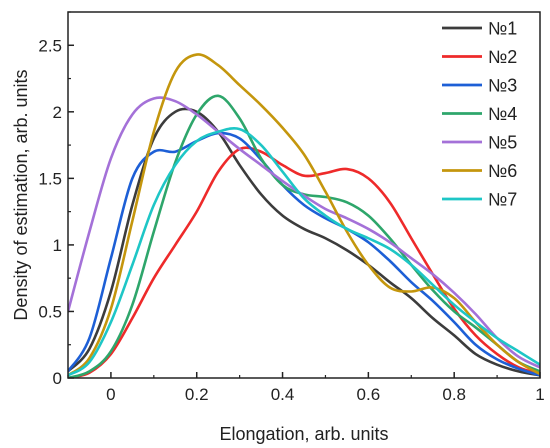 The width and height of the screenshot is (550, 448). I want to click on legend-label-6: №6, so click(502, 171).